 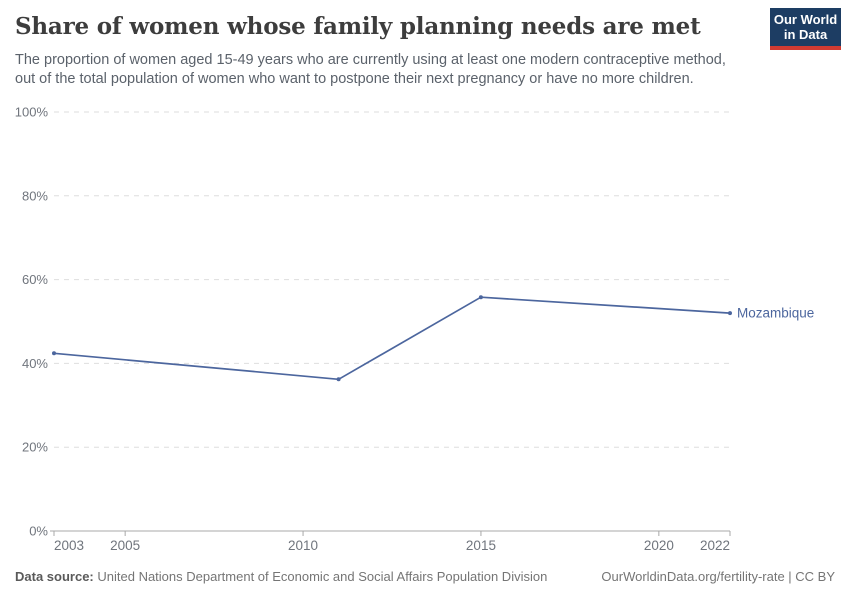 What do you see at coordinates (35, 363) in the screenshot?
I see `y-tick-label: 40%` at bounding box center [35, 363].